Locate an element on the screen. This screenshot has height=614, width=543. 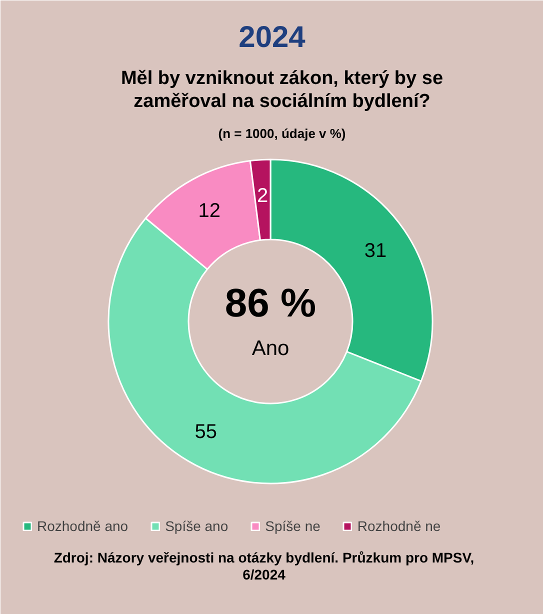
data-label: 2 is located at coordinates (262, 195).